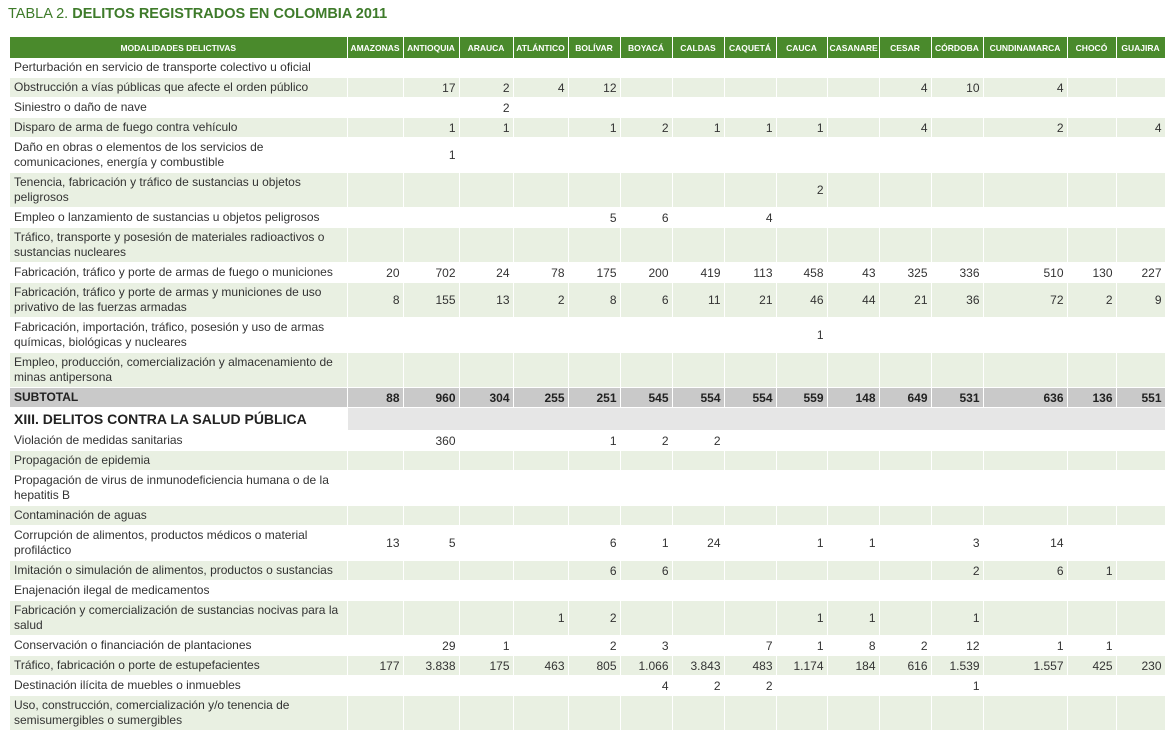  What do you see at coordinates (905, 87) in the screenshot?
I see `table-cell: 4` at bounding box center [905, 87].